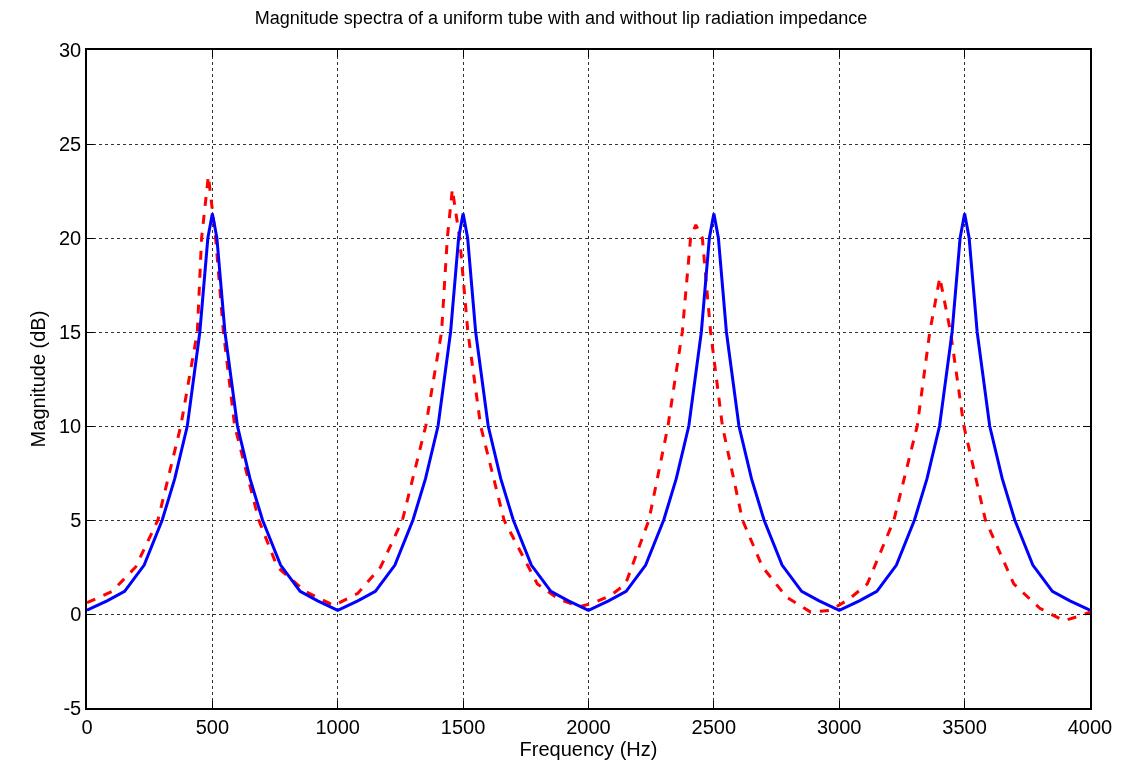 This screenshot has height=771, width=1122. I want to click on y-tick-label: 15, so click(70, 332).